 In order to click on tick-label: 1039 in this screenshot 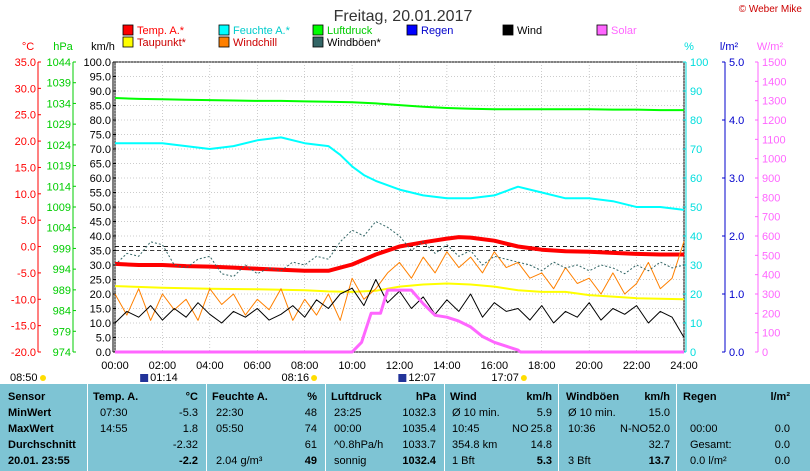, I will do `click(59, 84)`.